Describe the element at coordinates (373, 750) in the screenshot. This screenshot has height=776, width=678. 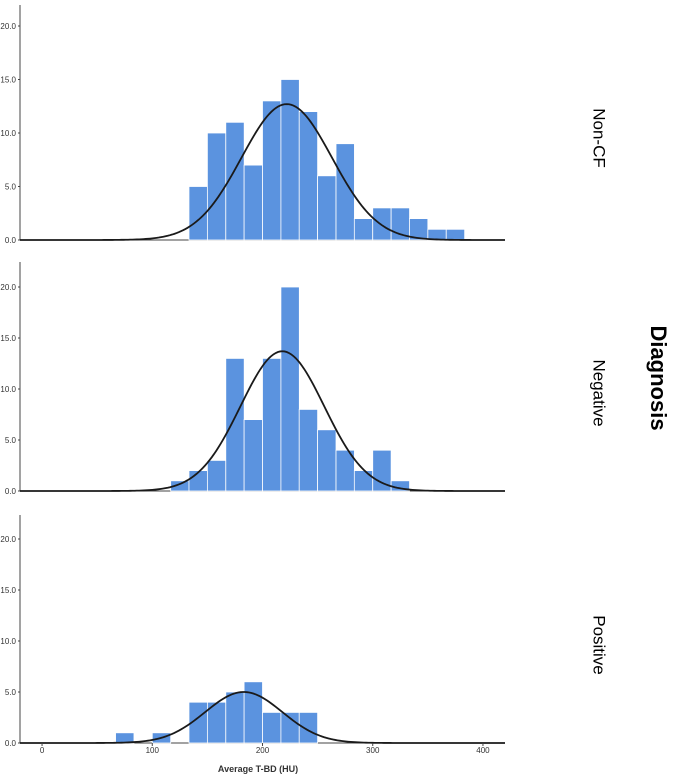
I see `x-tick-label: 300` at that location.